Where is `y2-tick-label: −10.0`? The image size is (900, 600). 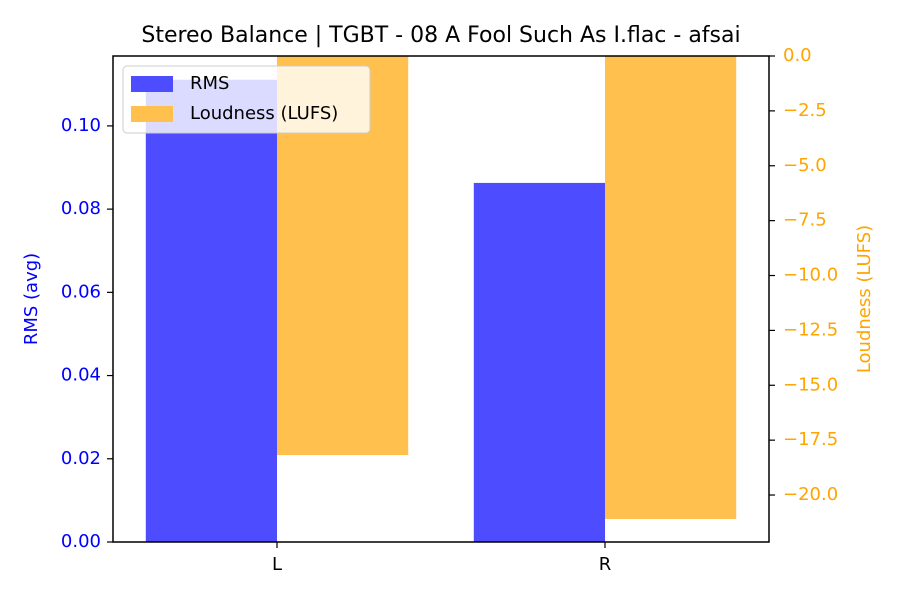
y2-tick-label: −10.0 is located at coordinates (810, 275).